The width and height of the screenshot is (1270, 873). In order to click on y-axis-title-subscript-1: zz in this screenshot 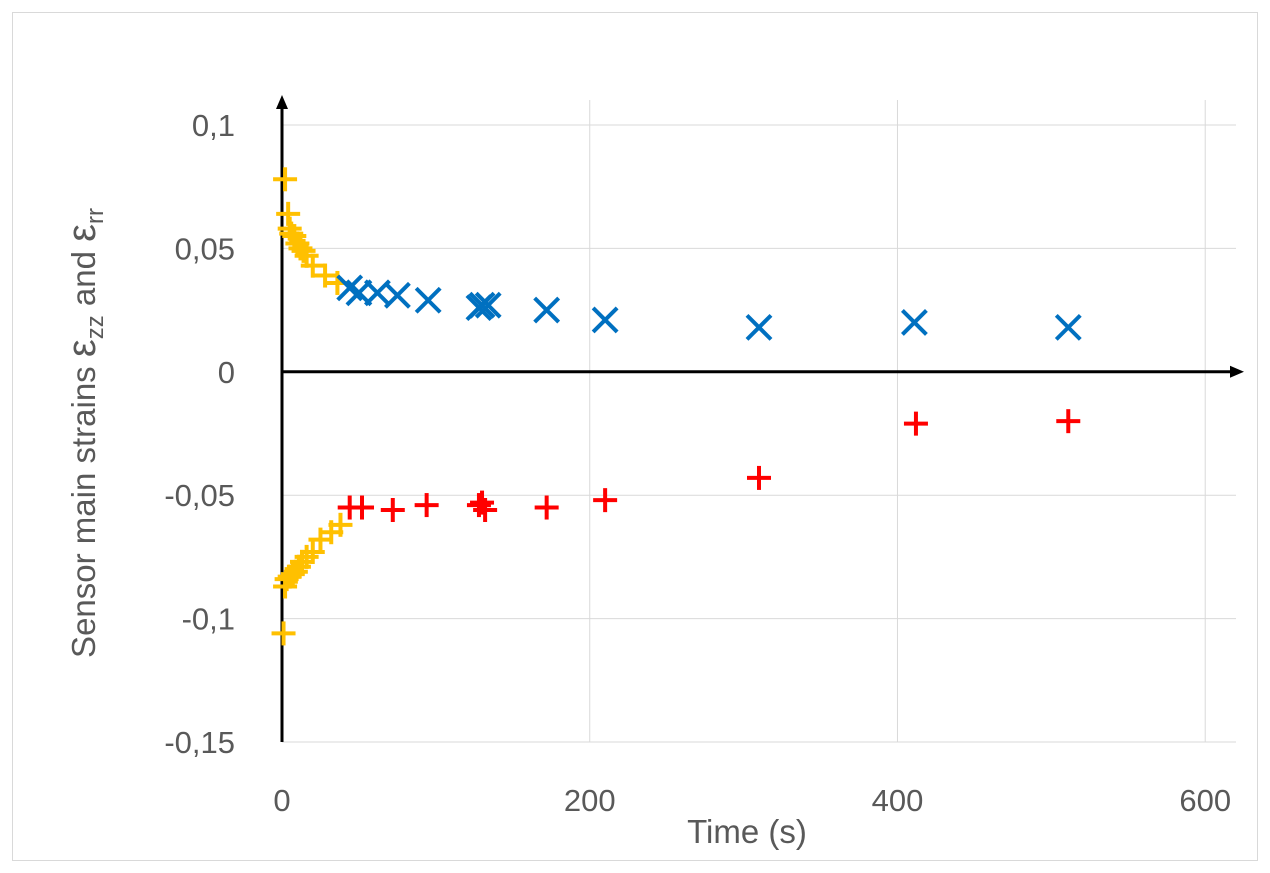, I will do `click(95, 327)`.